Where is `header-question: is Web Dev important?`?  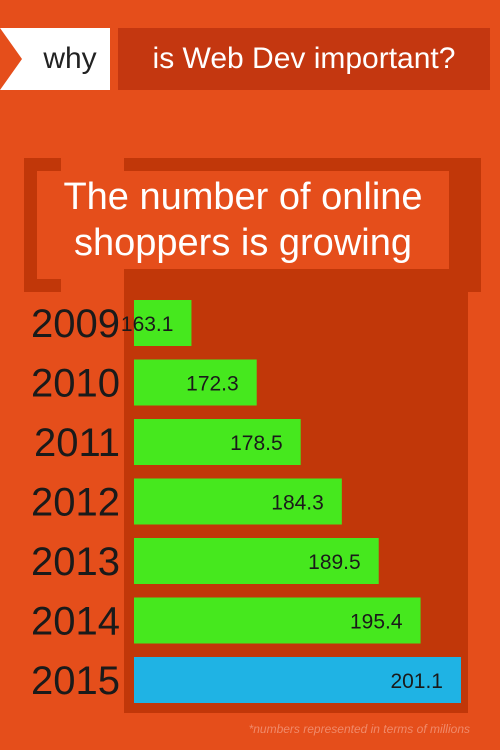
header-question: is Web Dev important? is located at coordinates (304, 58).